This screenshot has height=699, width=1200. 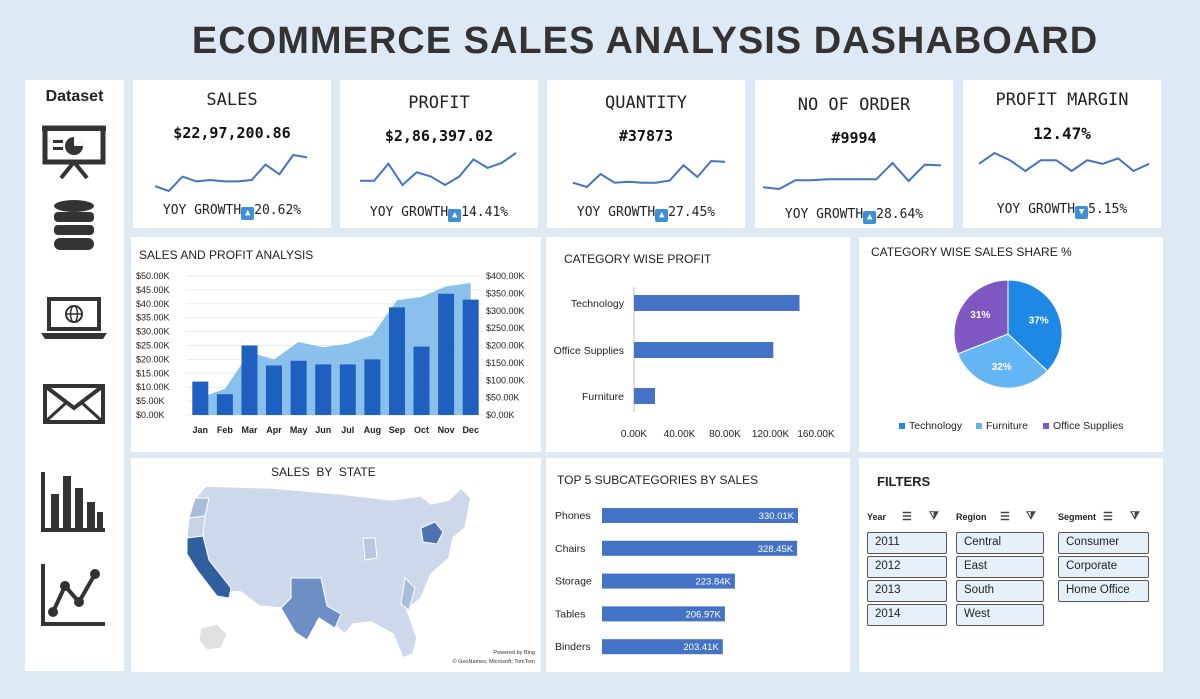 I want to click on region-slicer-header: Region ☰ ⧩, so click(x=1000, y=521).